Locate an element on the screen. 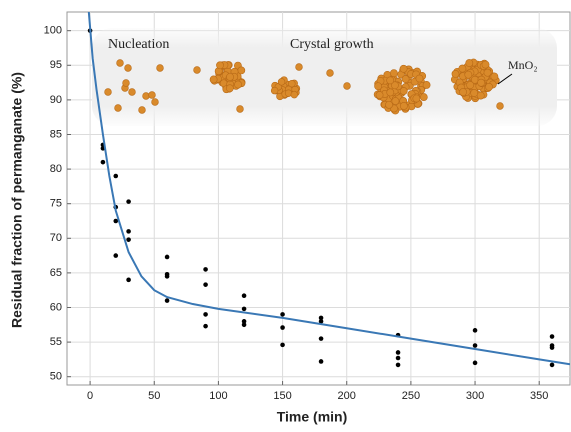 The width and height of the screenshot is (571, 432). annotation: Crystal growth is located at coordinates (332, 44).